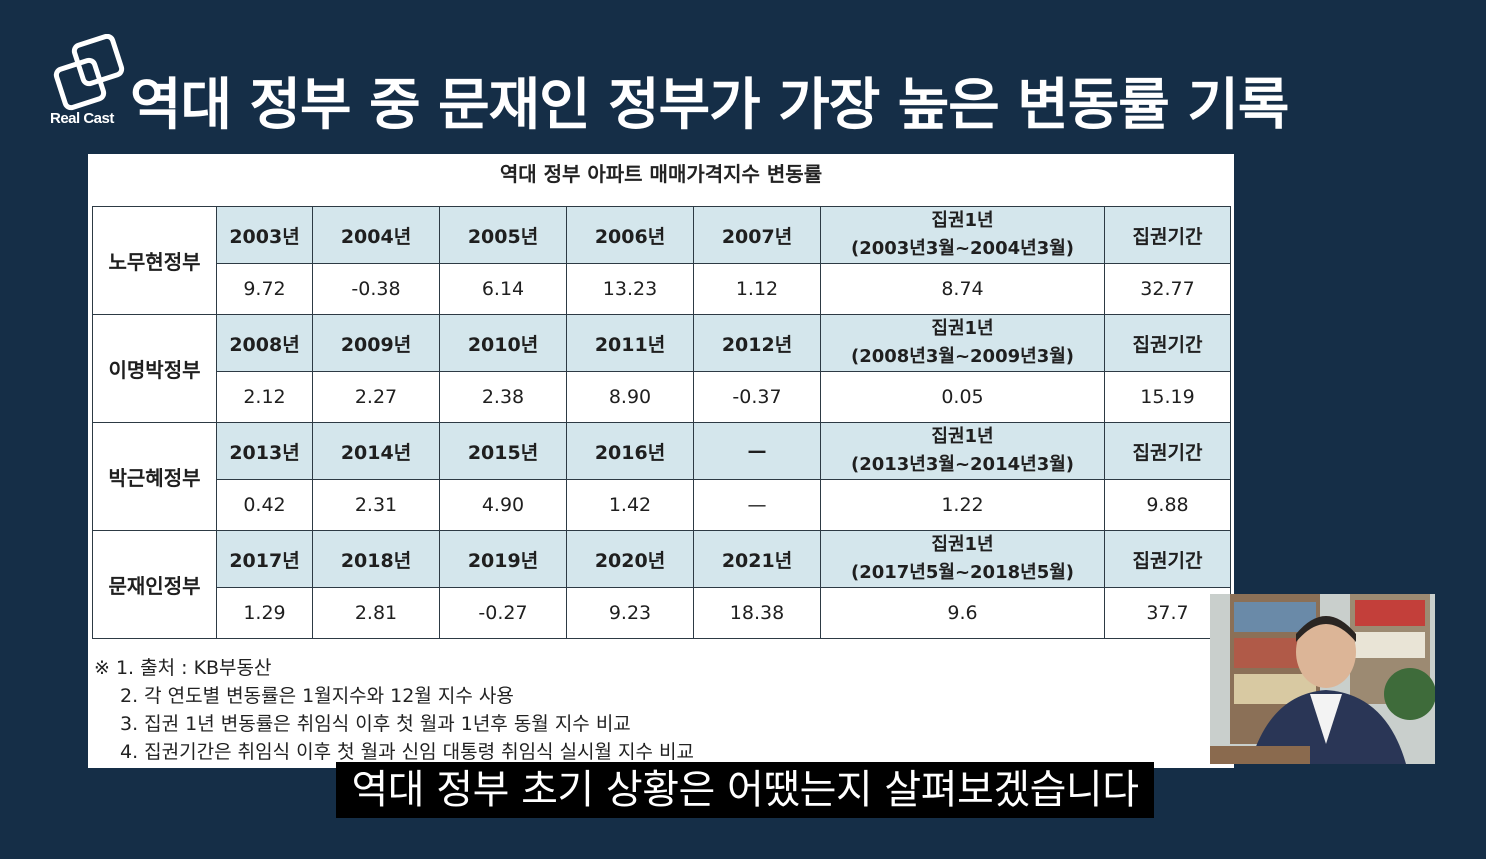 The image size is (1486, 859). What do you see at coordinates (264, 451) in the screenshot?
I see `year-header: 2013년` at bounding box center [264, 451].